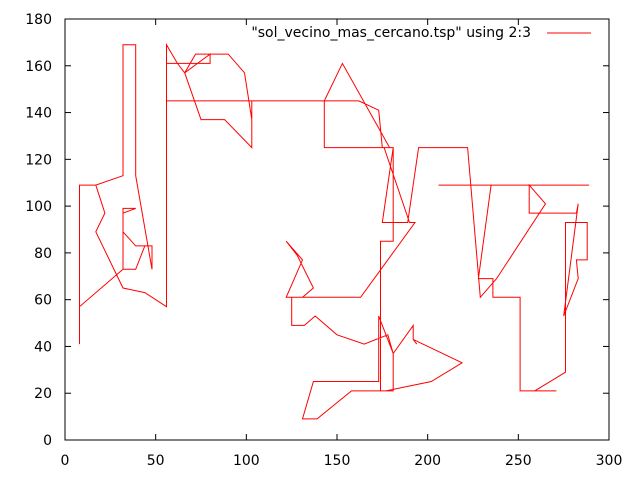  Describe the element at coordinates (47, 441) in the screenshot. I see `y-tick-label: 0` at that location.